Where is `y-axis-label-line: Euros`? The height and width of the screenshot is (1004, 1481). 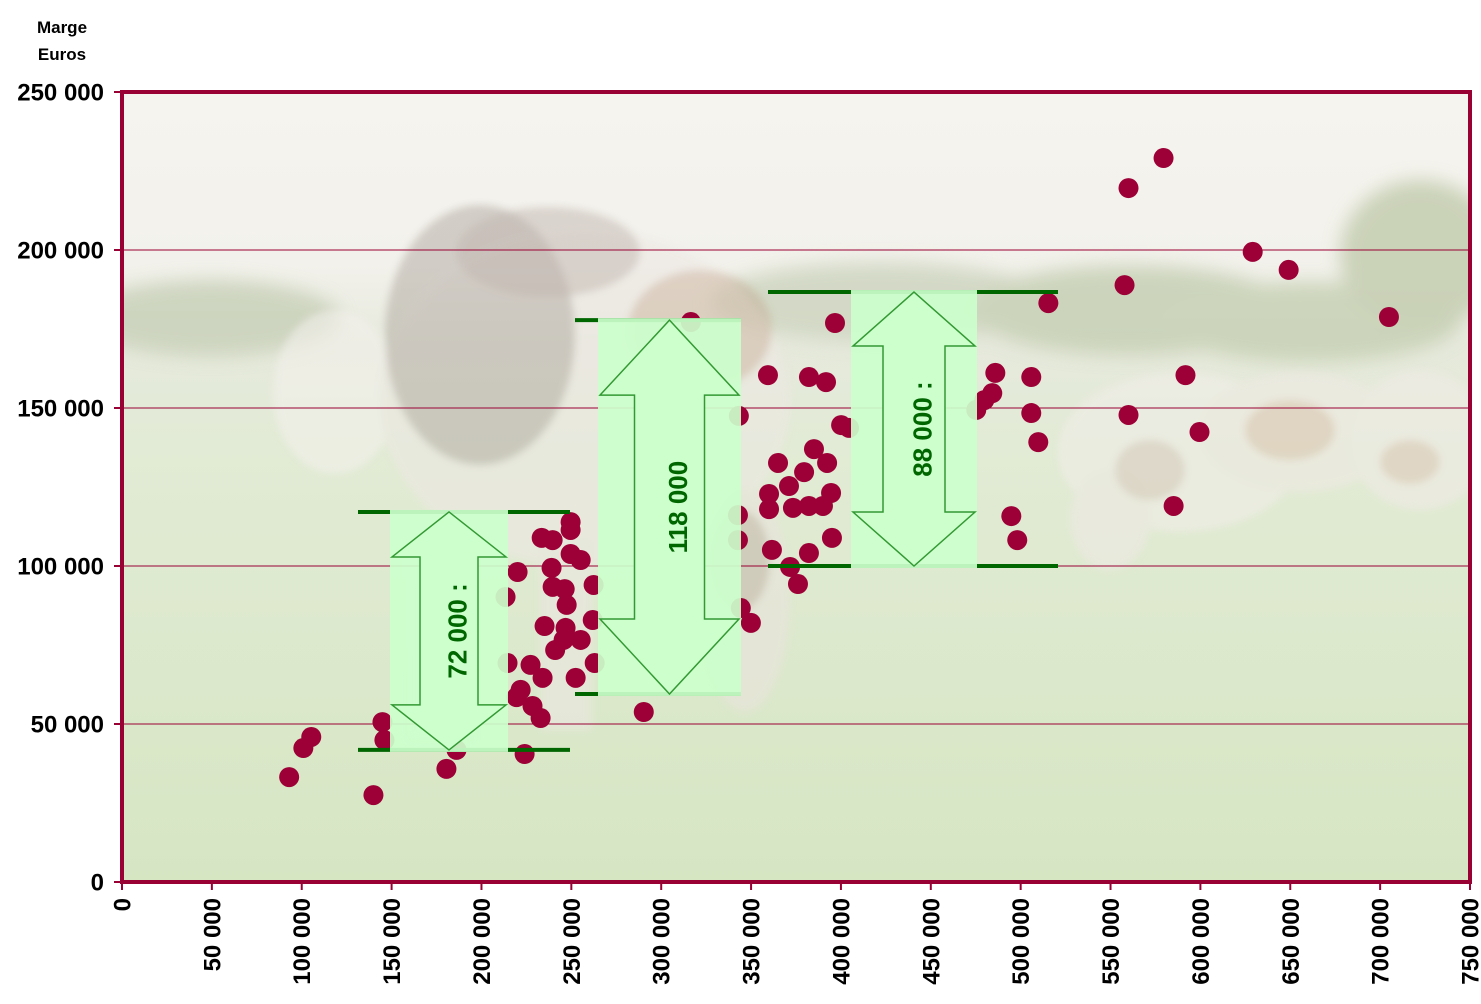 y-axis-label-line: Euros is located at coordinates (62, 54).